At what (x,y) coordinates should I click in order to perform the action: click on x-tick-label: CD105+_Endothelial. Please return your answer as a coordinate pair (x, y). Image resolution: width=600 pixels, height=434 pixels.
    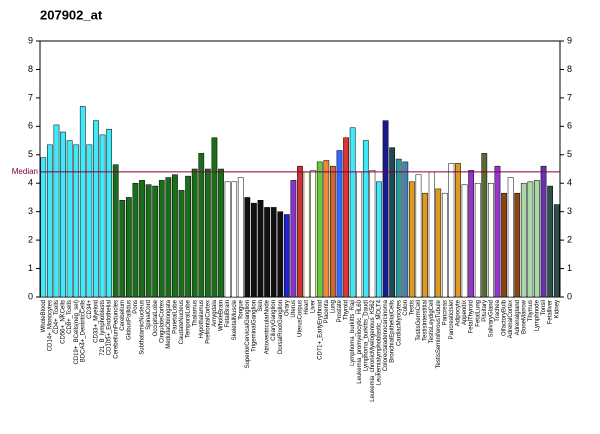
    Looking at the image, I should click on (110, 327).